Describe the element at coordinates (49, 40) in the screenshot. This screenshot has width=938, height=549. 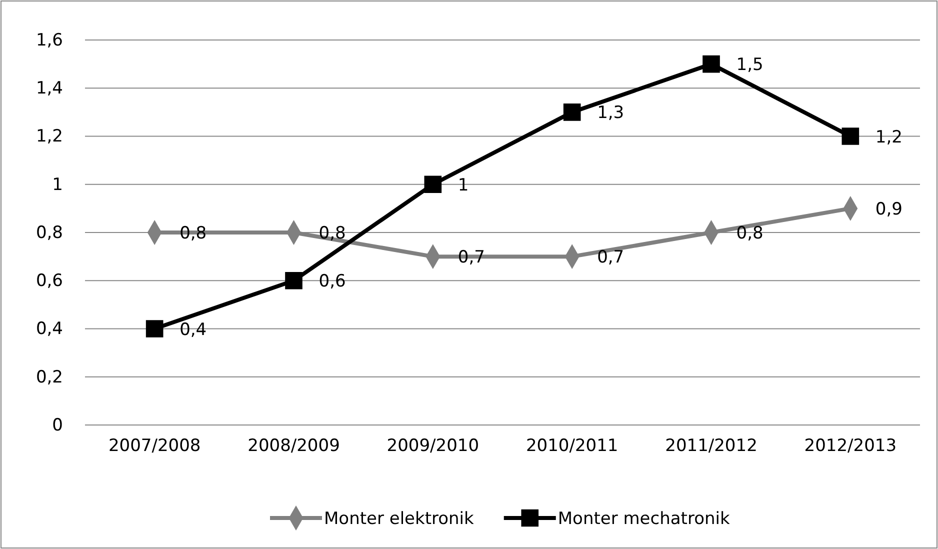
I see `y-tick-label: 1,6` at that location.